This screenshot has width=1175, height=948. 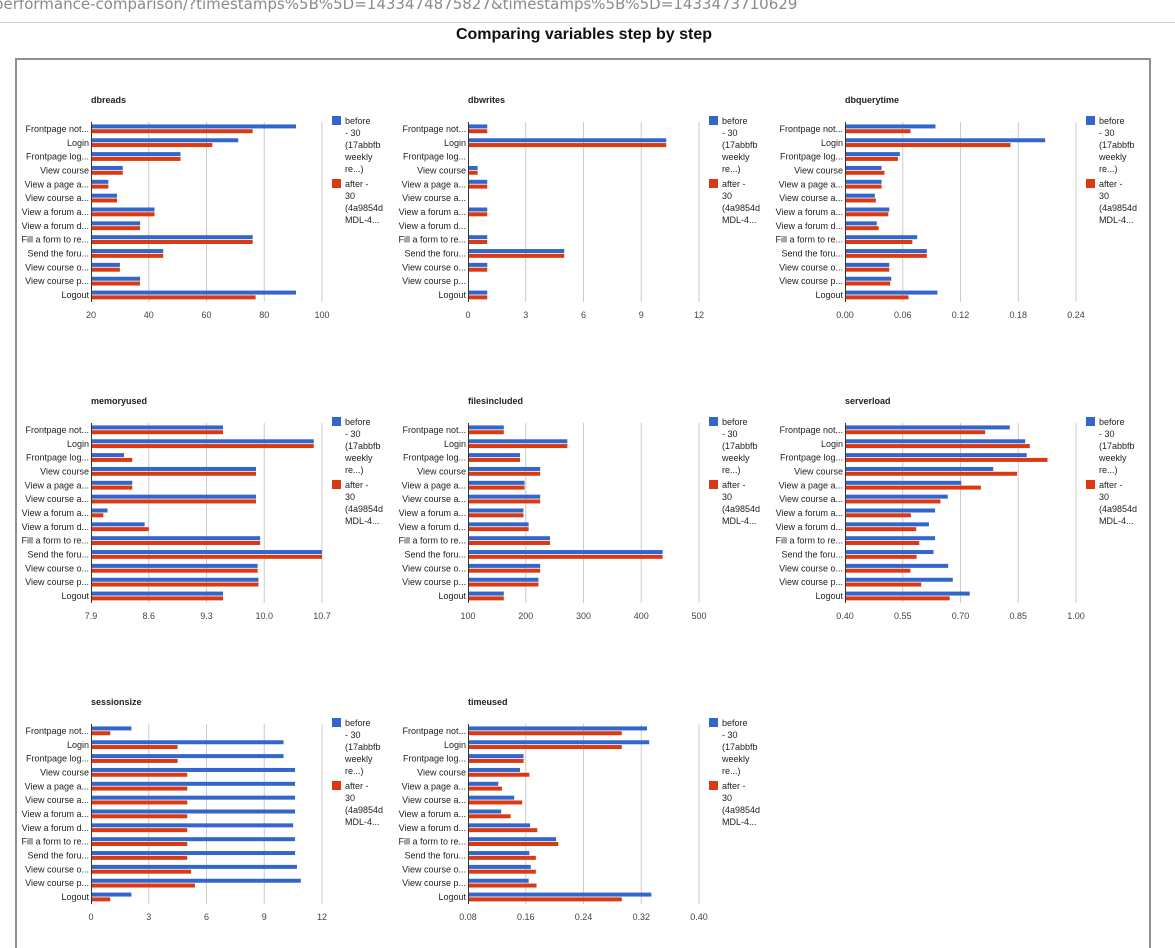 I want to click on chart-title: memoryused, so click(x=119, y=401).